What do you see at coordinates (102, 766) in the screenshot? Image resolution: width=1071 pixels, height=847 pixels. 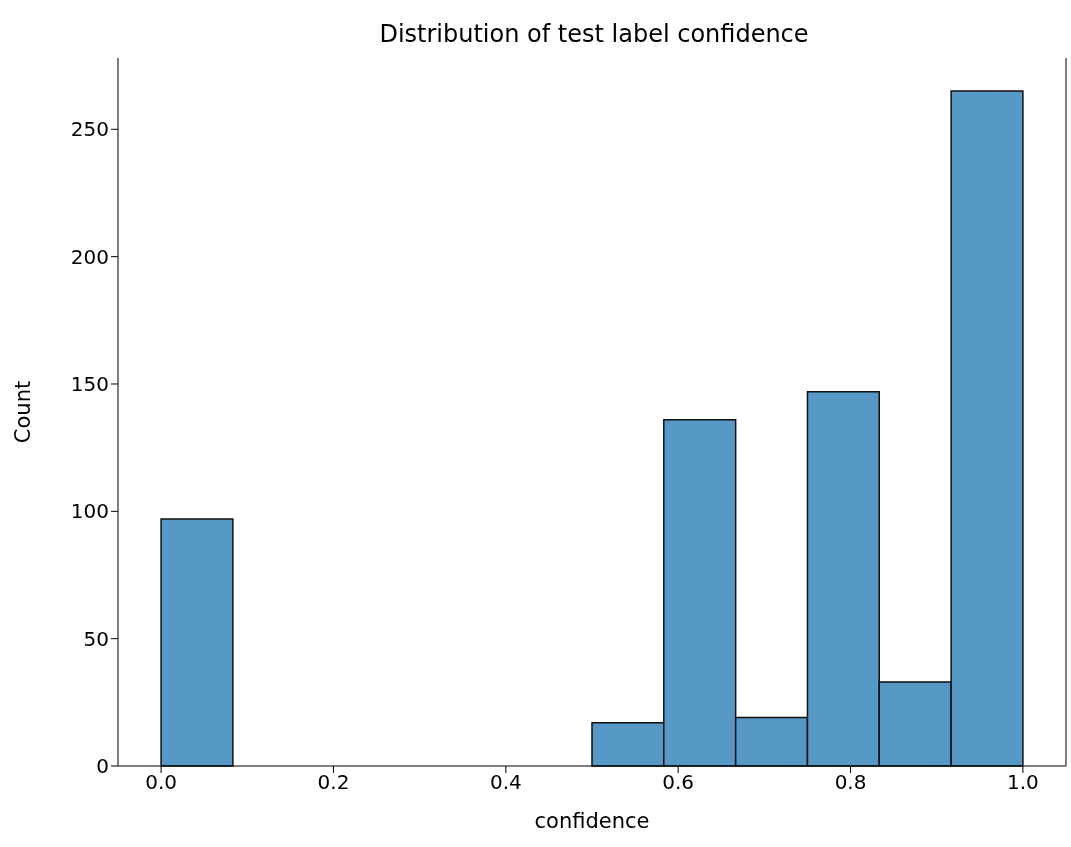 I see `y-tick-label: 0` at bounding box center [102, 766].